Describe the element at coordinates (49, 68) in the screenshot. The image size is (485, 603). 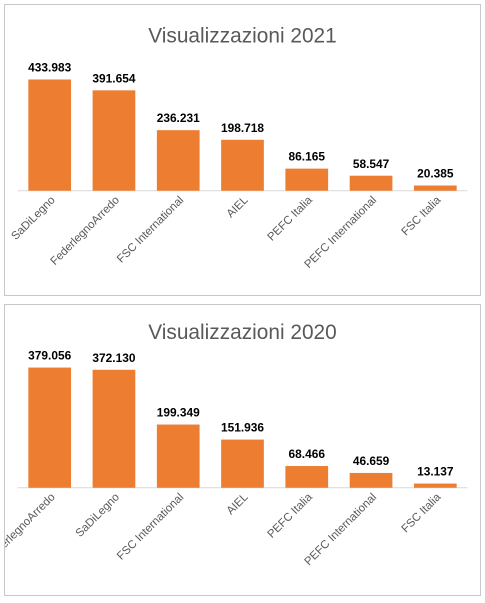
I see `data-label: 433.983` at that location.